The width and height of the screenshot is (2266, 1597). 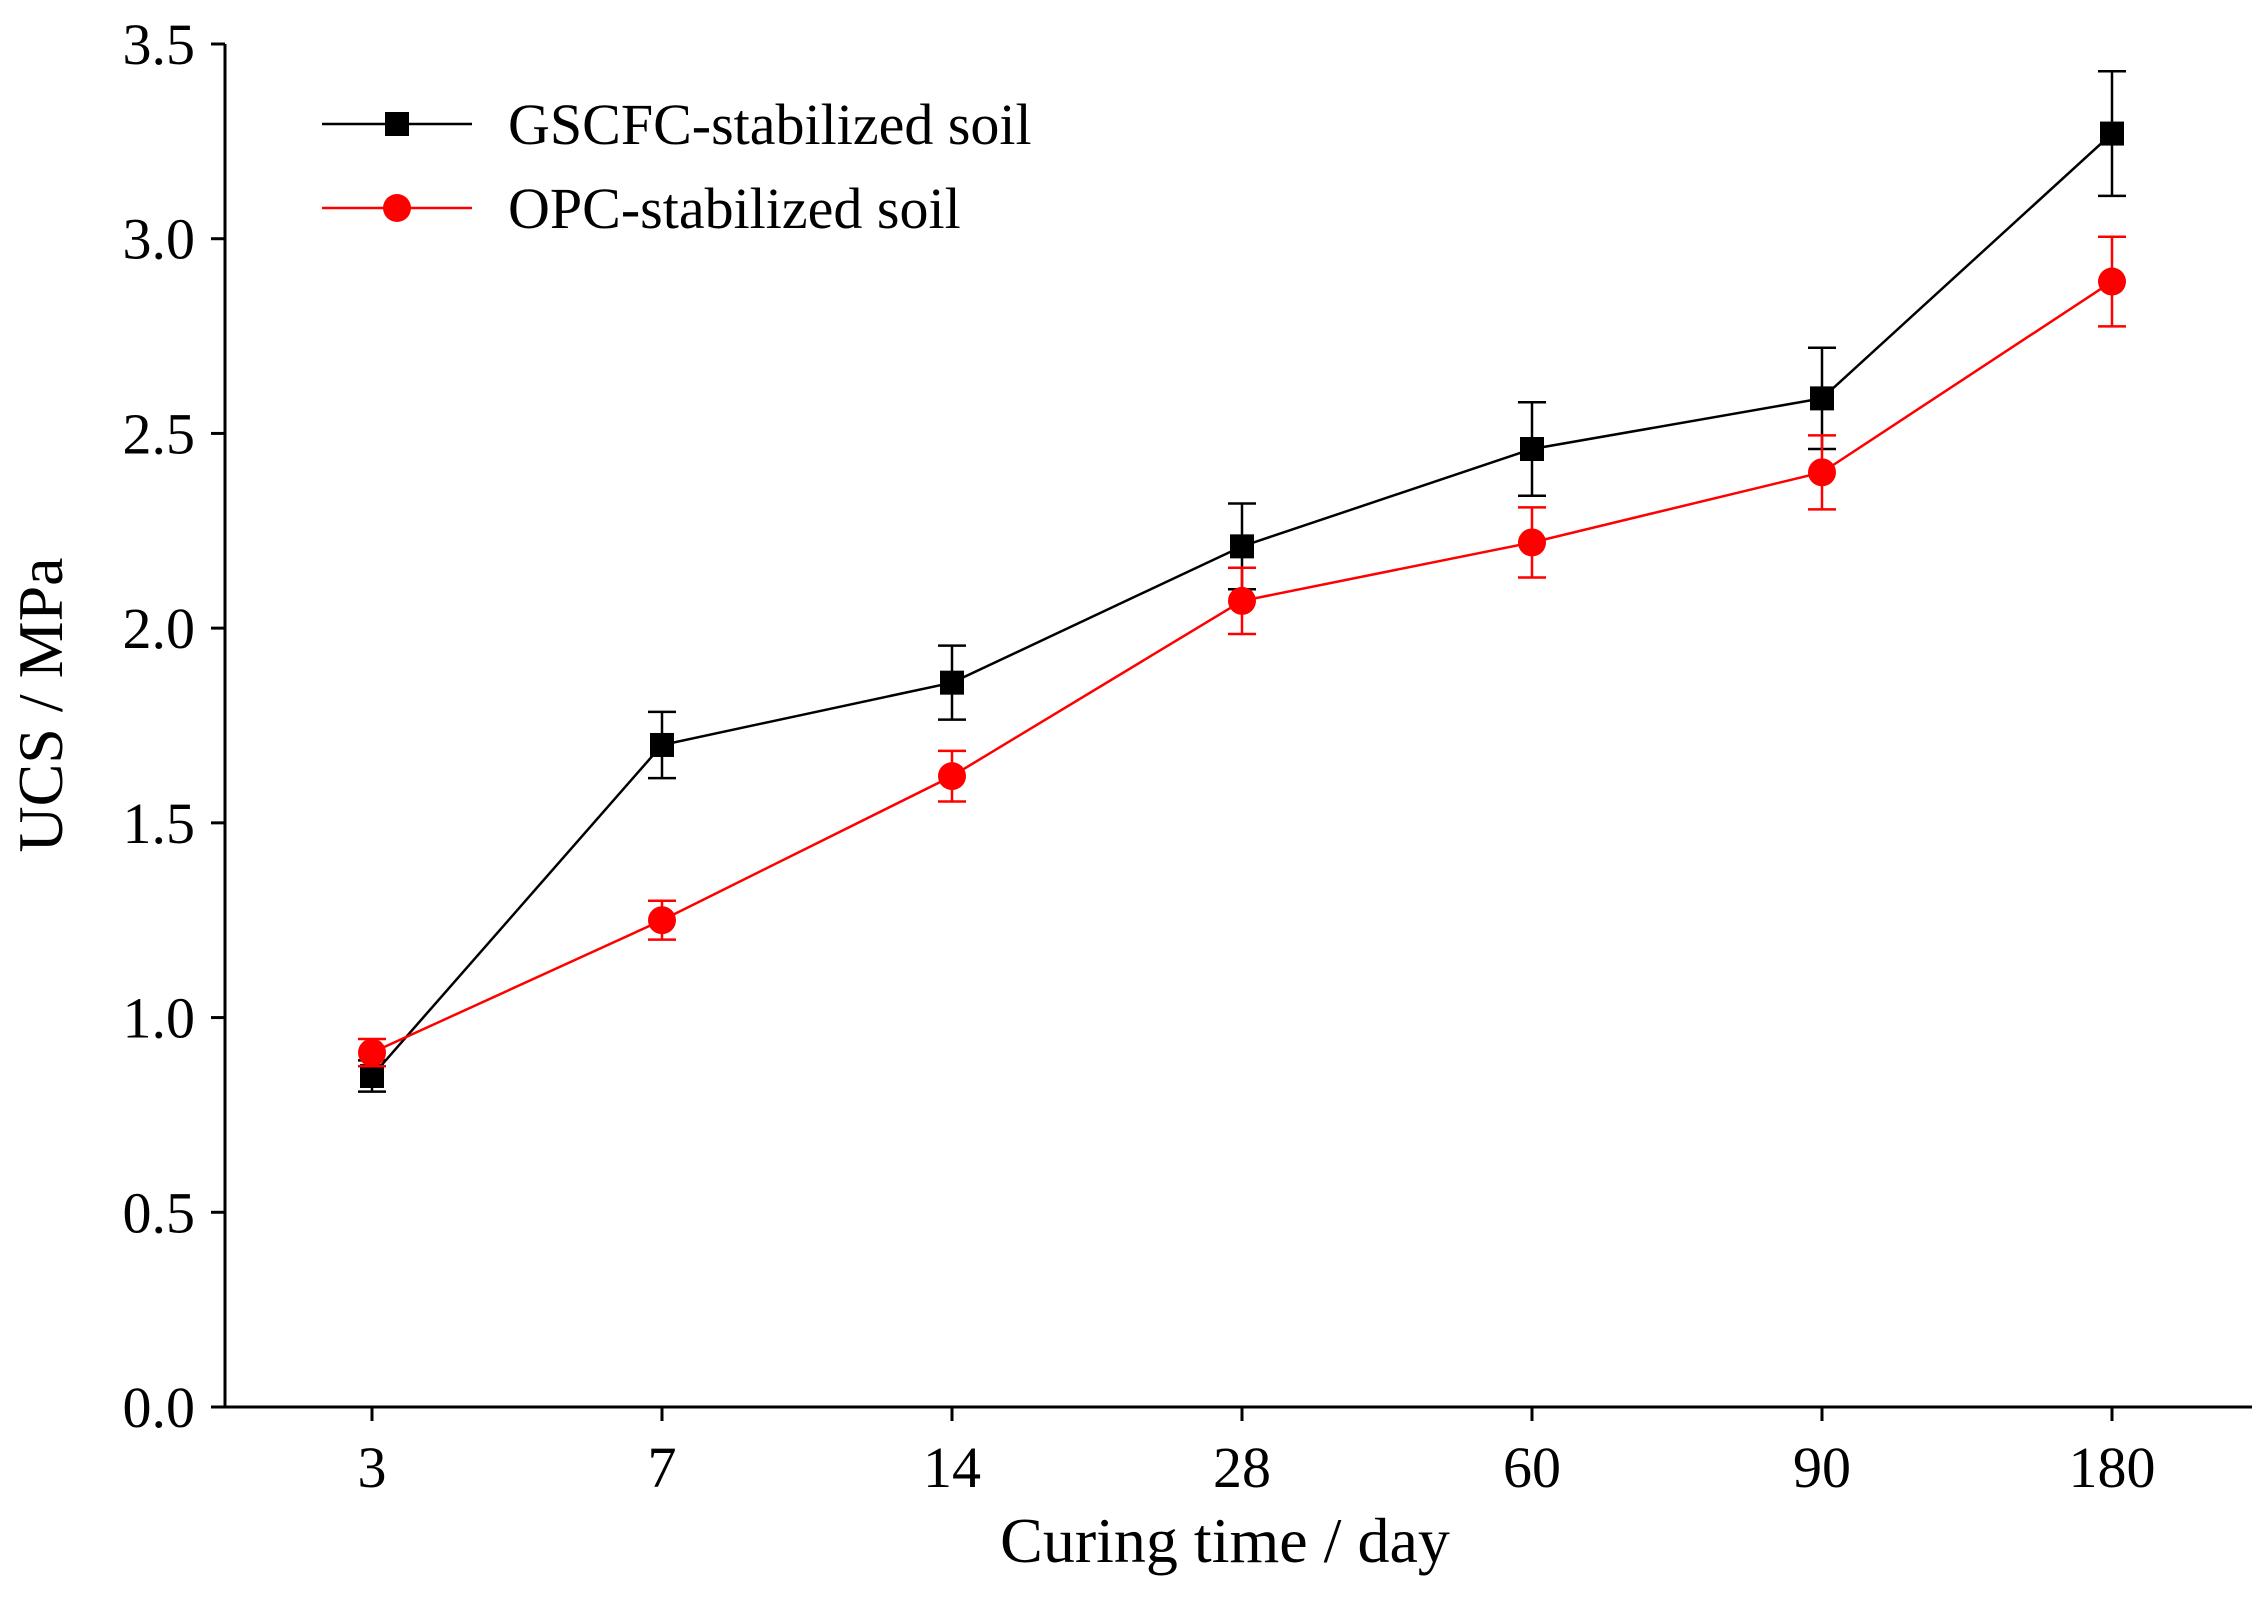 I want to click on legend-marker-circle, so click(x=397, y=208).